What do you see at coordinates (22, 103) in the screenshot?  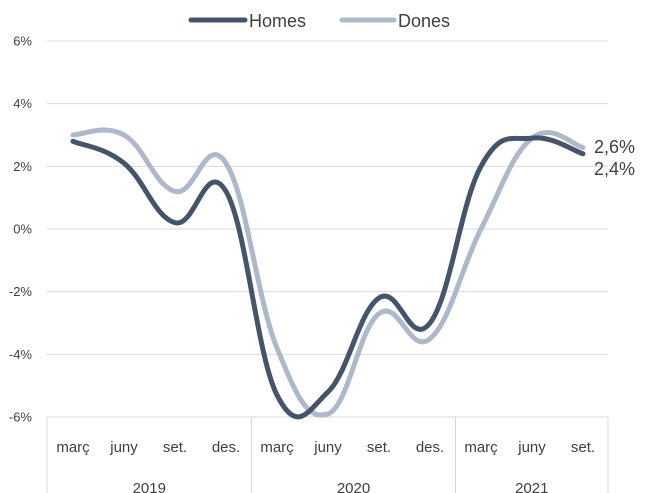 I see `y-tick-label: 4%` at bounding box center [22, 103].